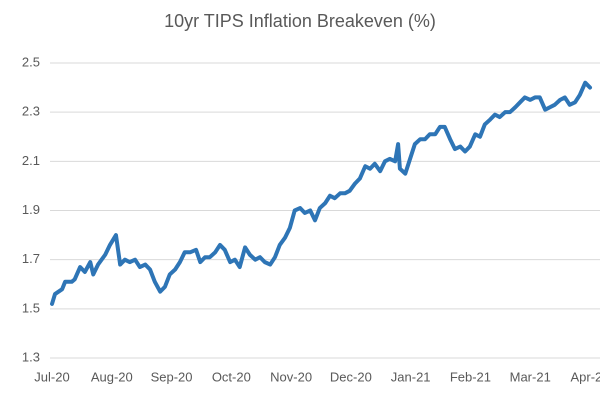 Image resolution: width=600 pixels, height=401 pixels. What do you see at coordinates (470, 376) in the screenshot?
I see `x-tick-label: Feb-21` at bounding box center [470, 376].